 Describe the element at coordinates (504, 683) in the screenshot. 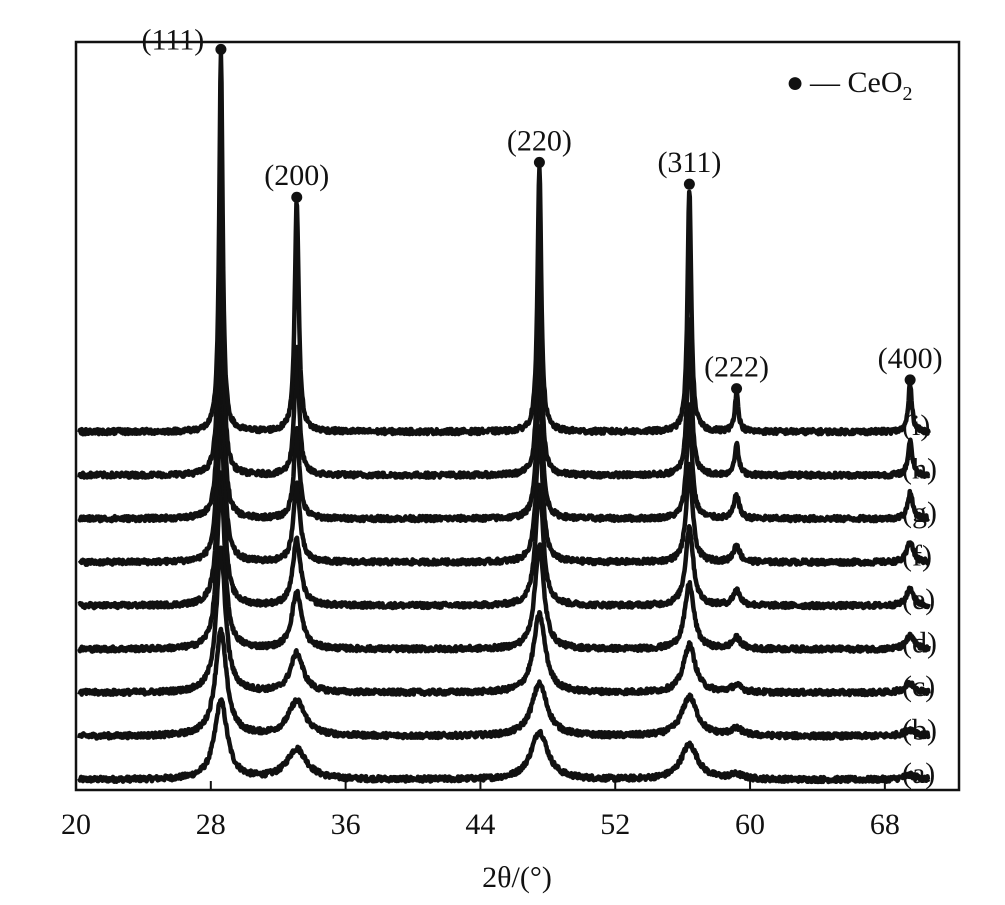

I see `trace-b` at that location.